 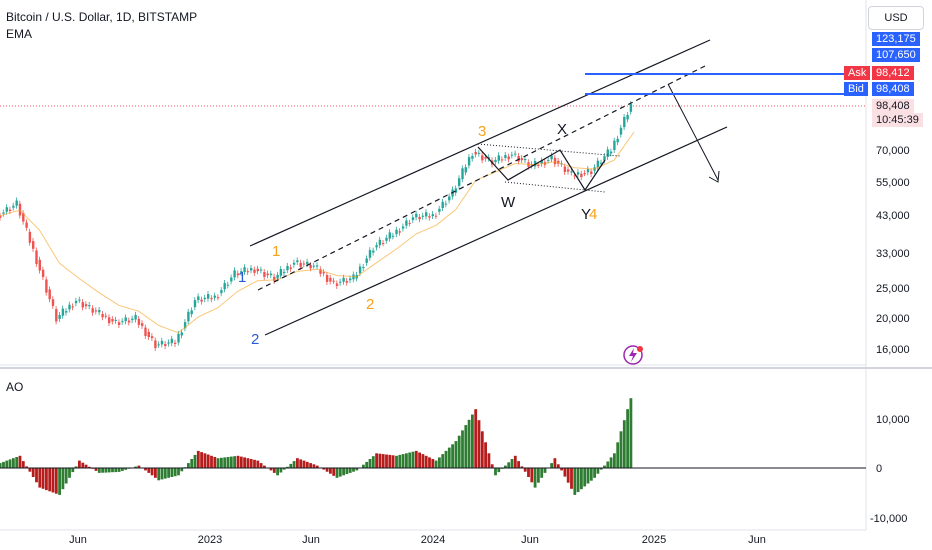 What do you see at coordinates (897, 120) in the screenshot?
I see `countdown-tag: 10:45:39` at bounding box center [897, 120].